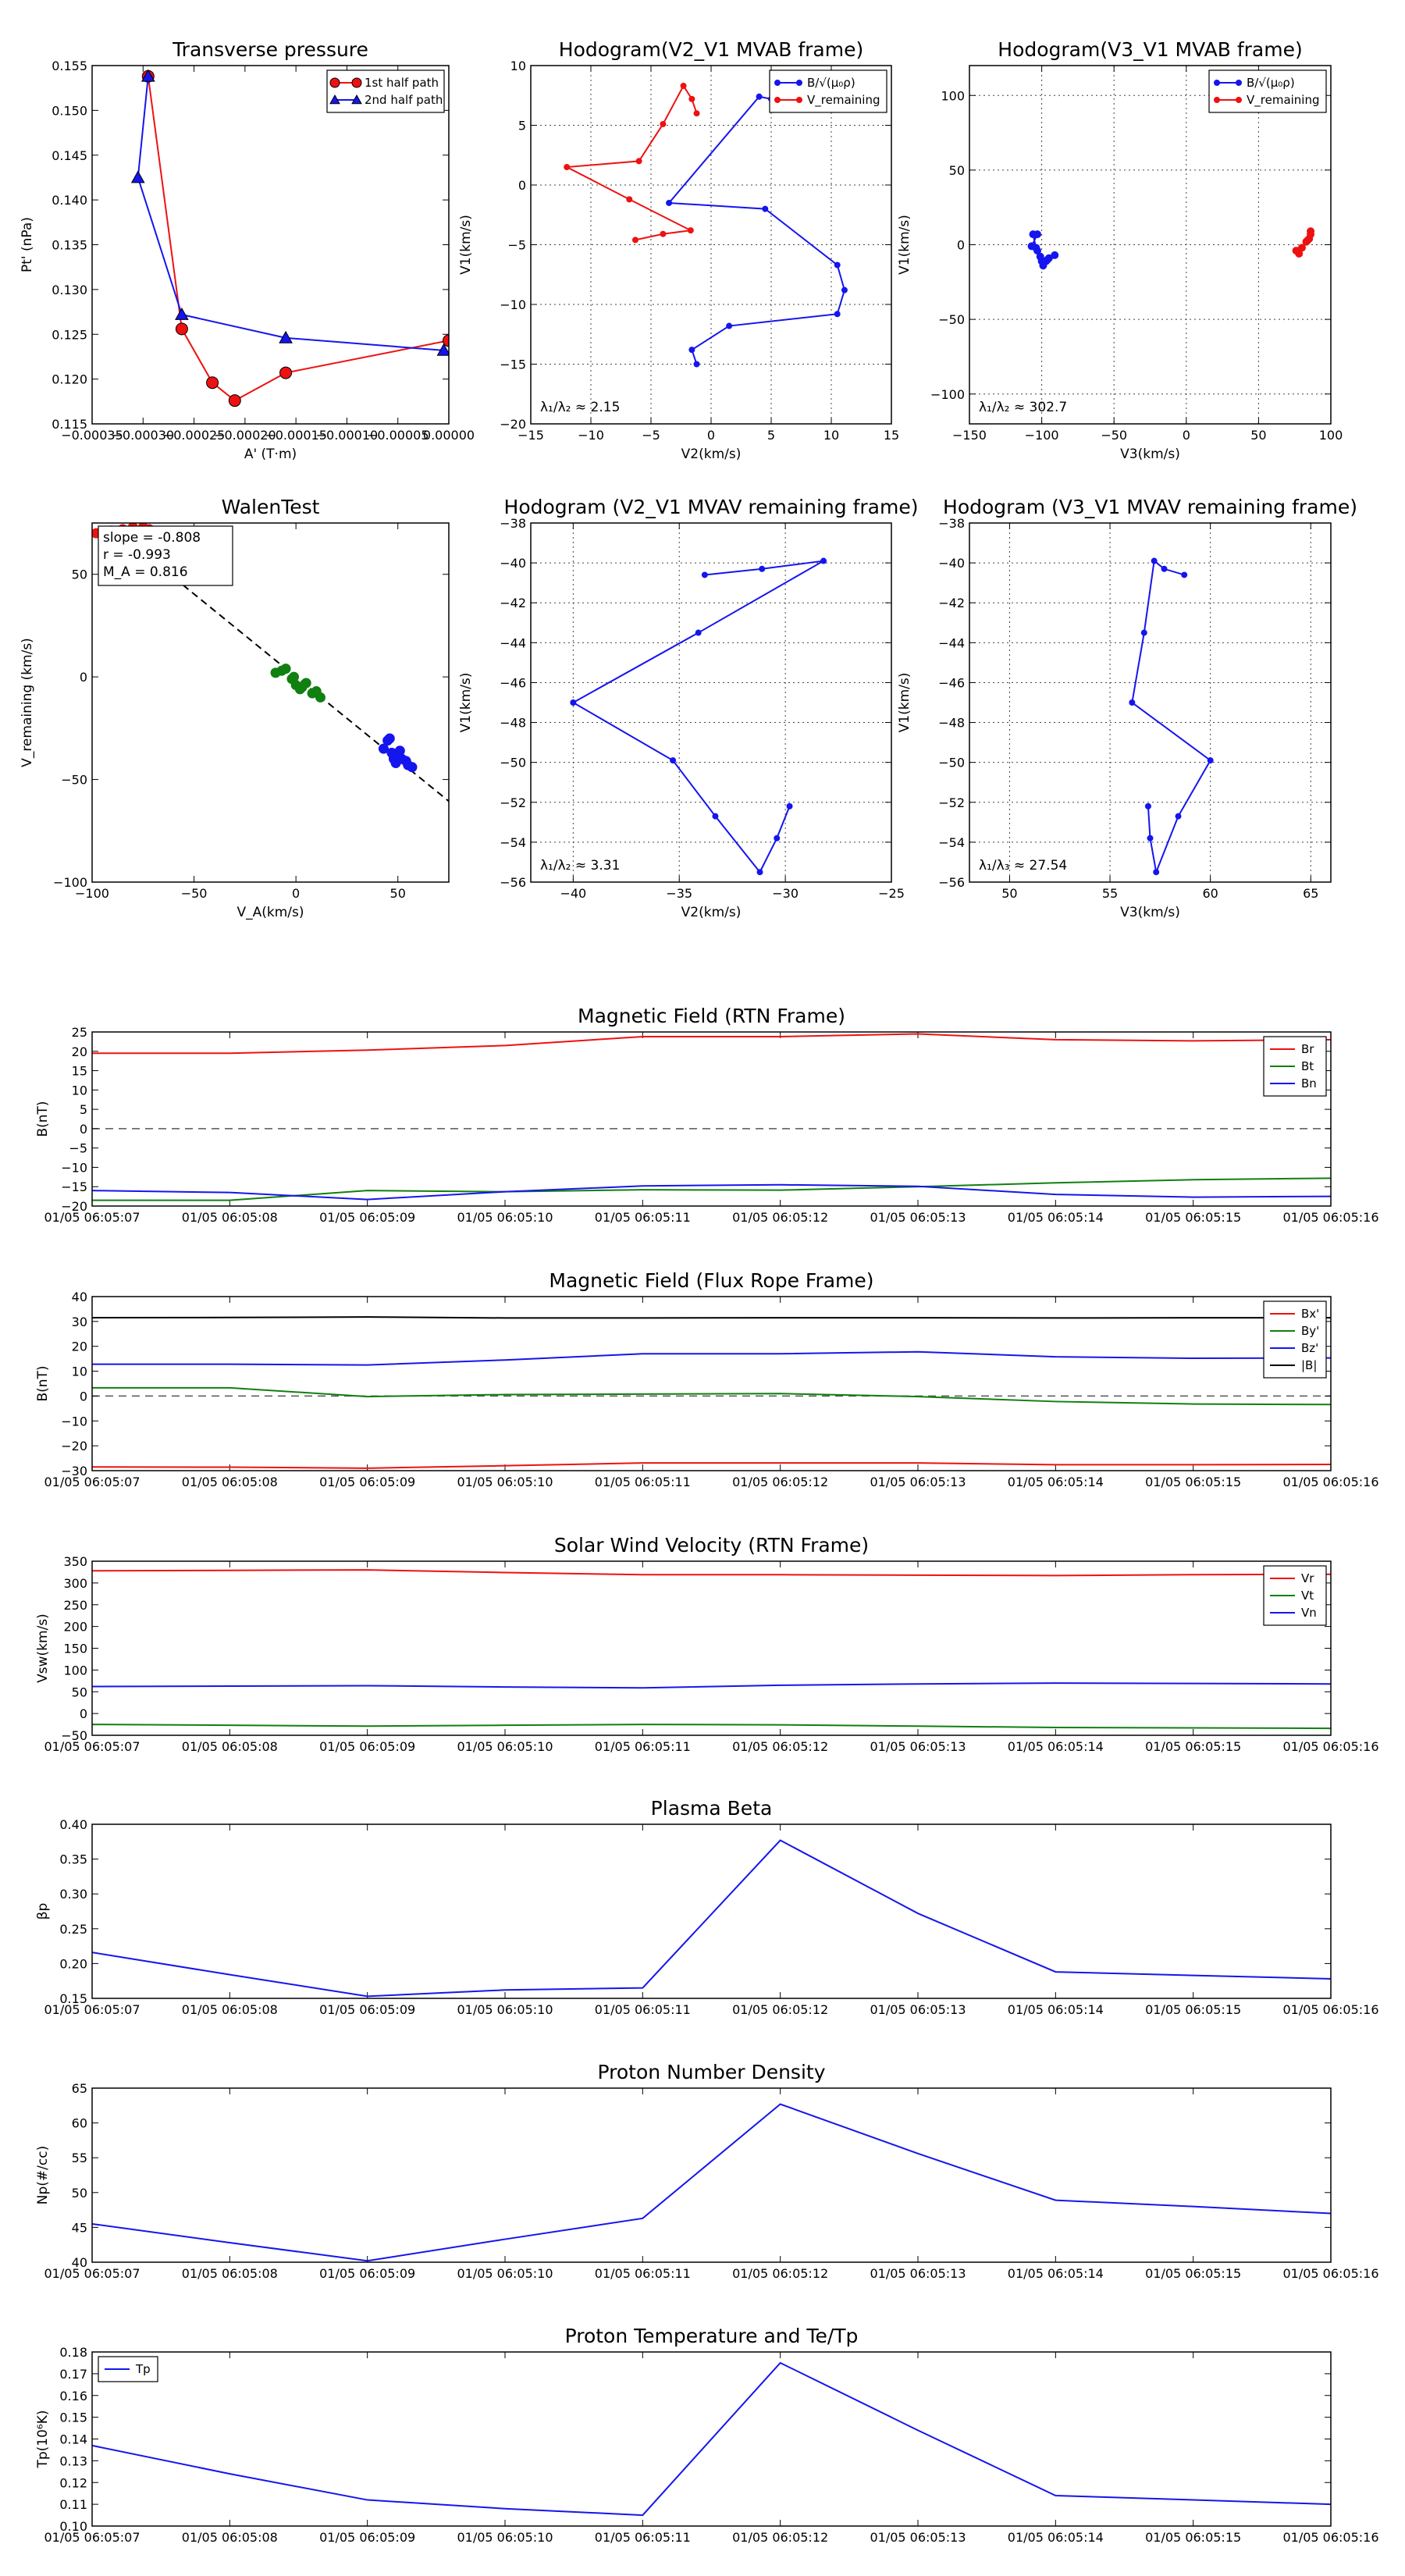  Describe the element at coordinates (1268, 91) in the screenshot. I see `legend: B/√(μ₀ρ) V_remaining` at that location.